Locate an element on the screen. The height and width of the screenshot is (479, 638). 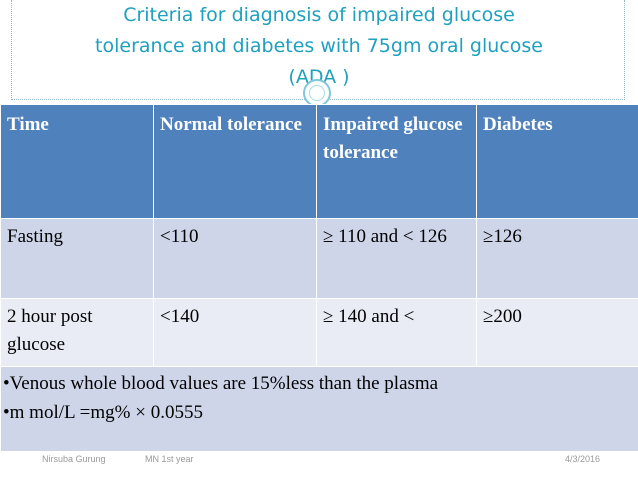
cell-time: 2 hour post glucose is located at coordinates (77, 332).